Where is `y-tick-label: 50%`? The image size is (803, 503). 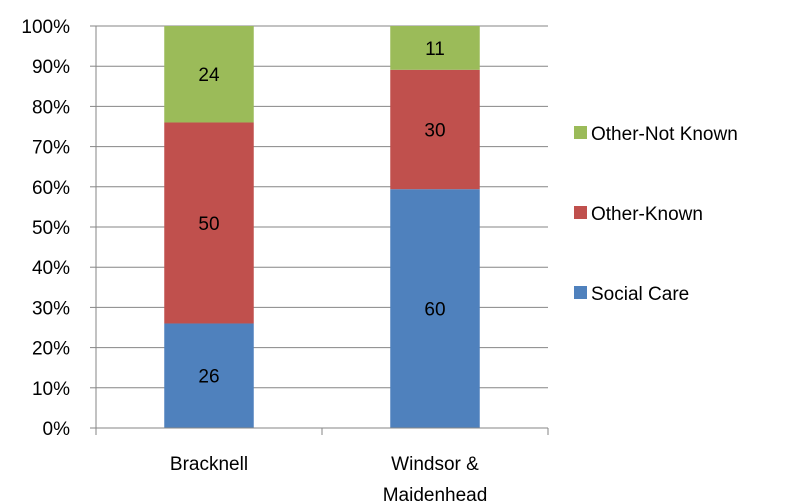 y-tick-label: 50% is located at coordinates (51, 228).